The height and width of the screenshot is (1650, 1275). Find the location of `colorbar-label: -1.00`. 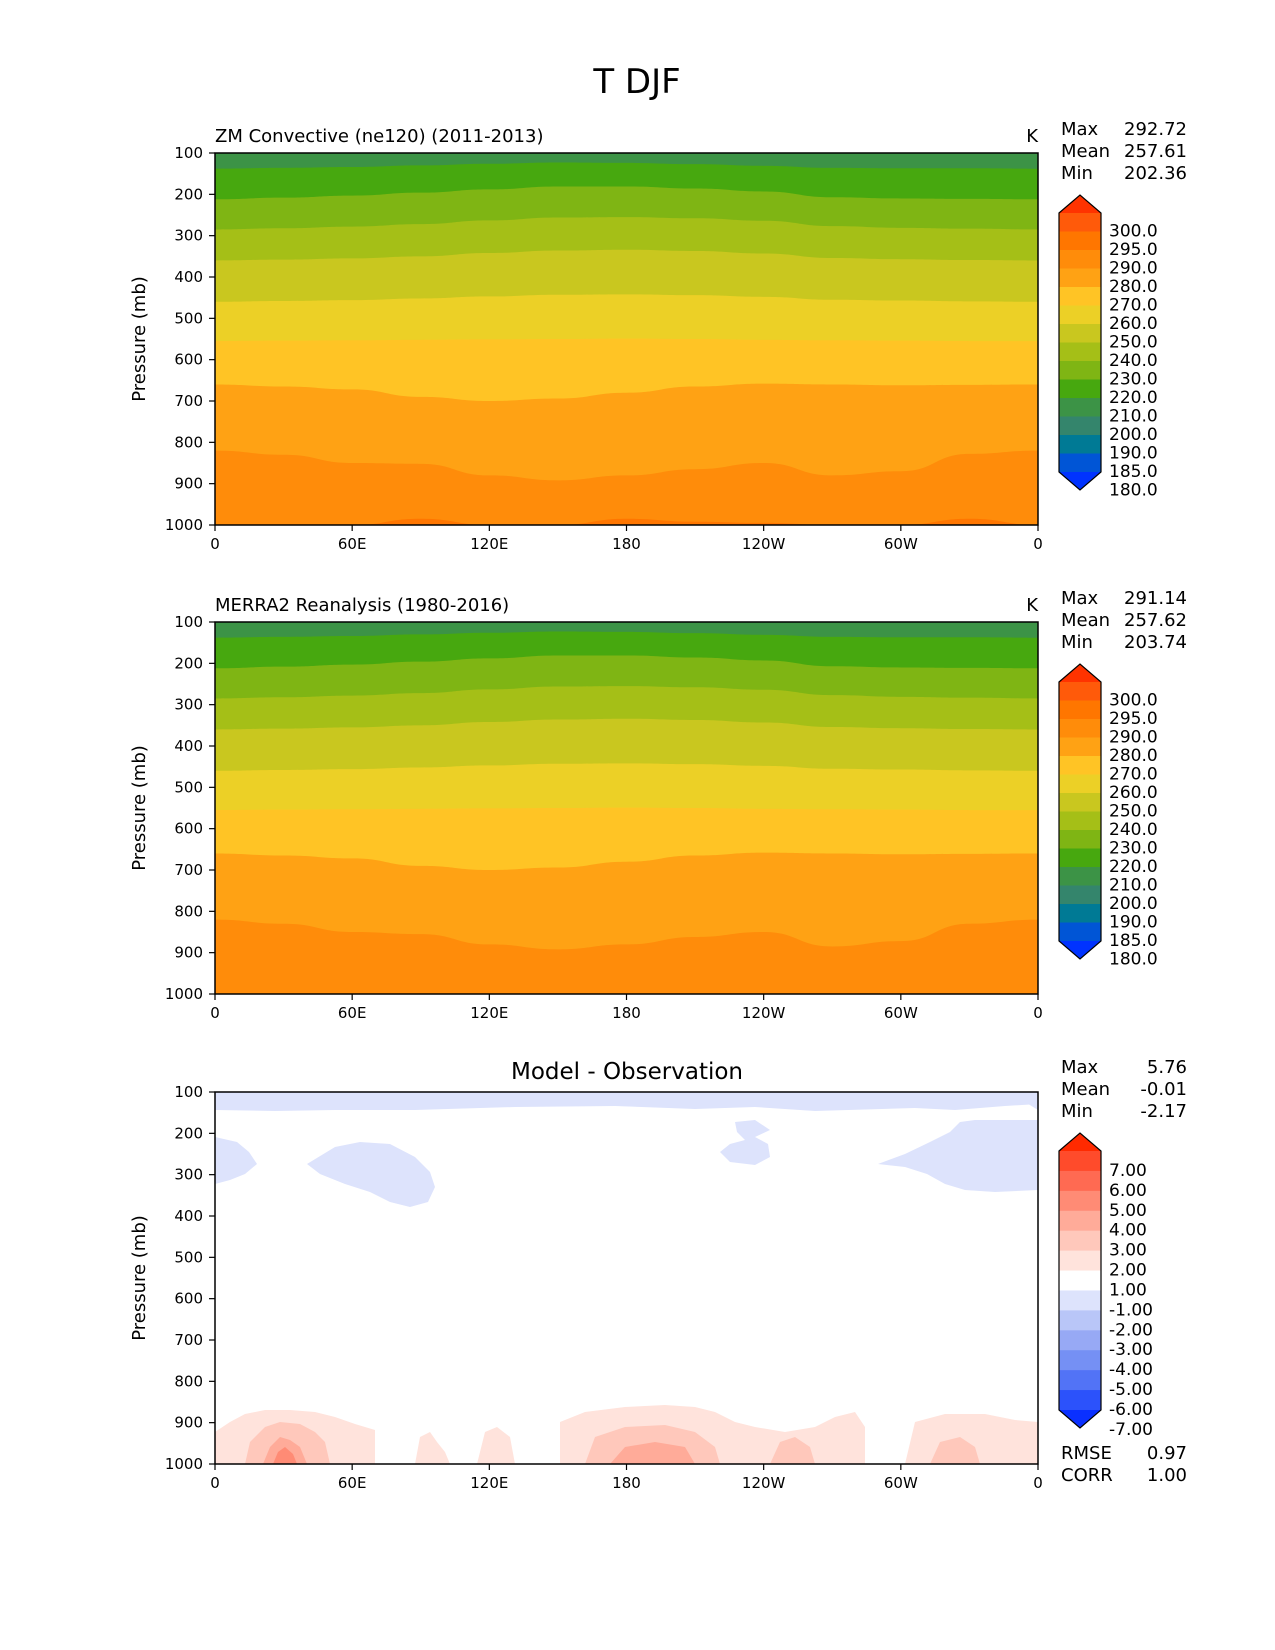

colorbar-label: -1.00 is located at coordinates (1131, 1310).